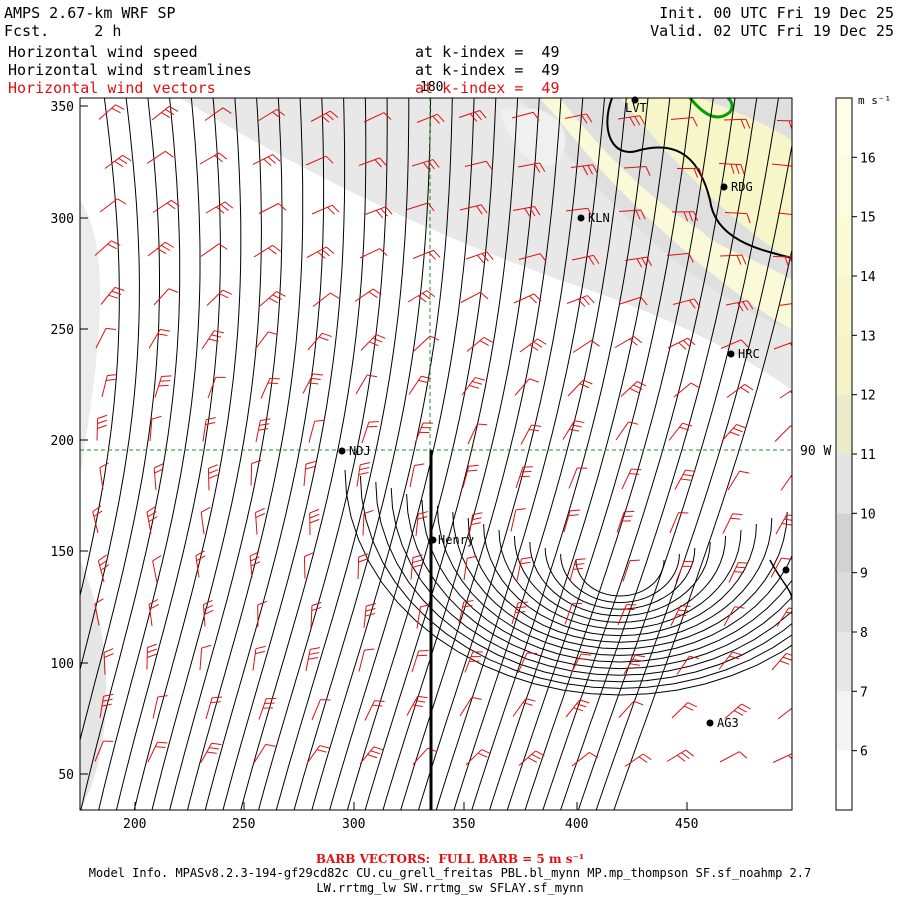  I want to click on field-name-streamlines: Horizontal wind streamlines, so click(130, 70).